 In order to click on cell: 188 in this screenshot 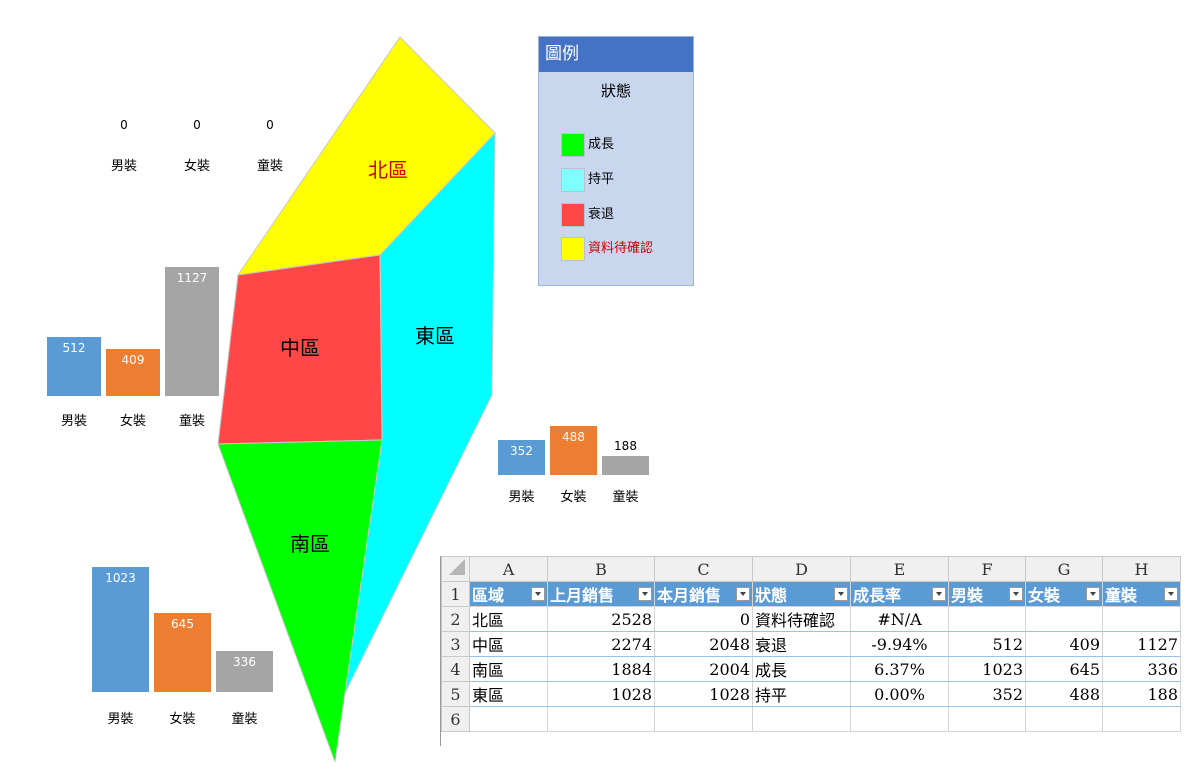, I will do `click(1141, 694)`.